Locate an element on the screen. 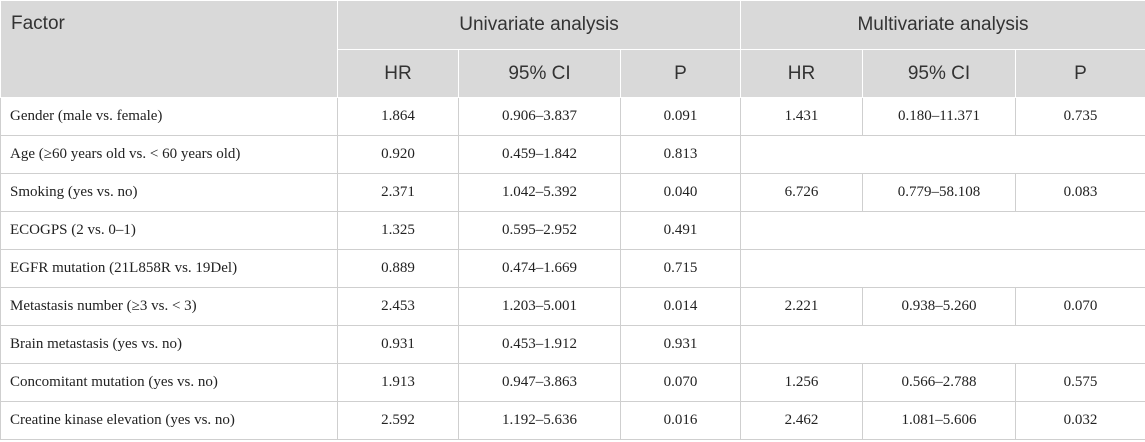  u-ci-cell: 1.042–5.392 is located at coordinates (539, 192).